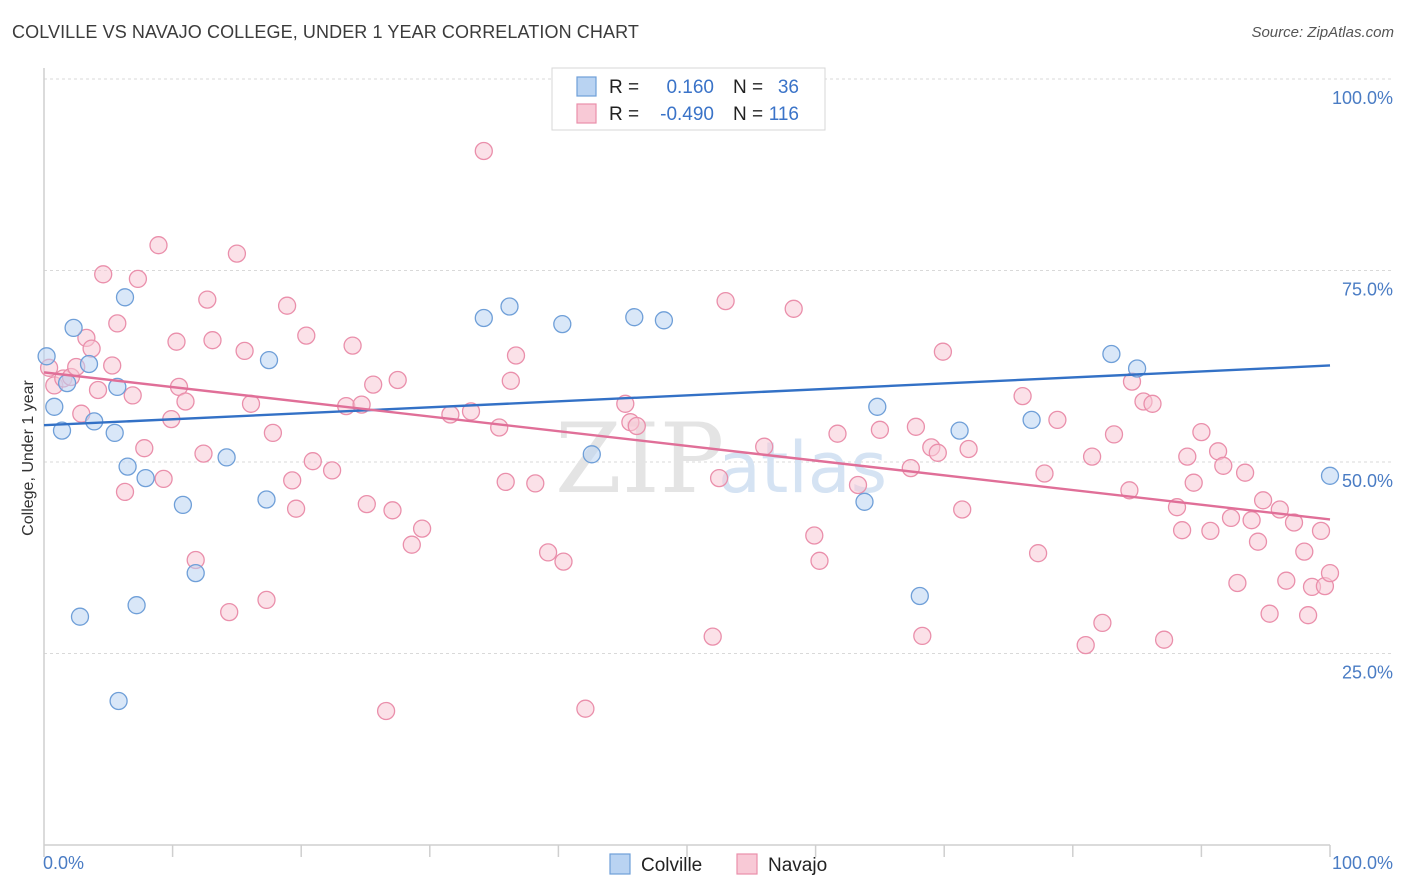 The width and height of the screenshot is (1406, 892). What do you see at coordinates (586, 86) in the screenshot?
I see `legend-swatch-colville` at bounding box center [586, 86].